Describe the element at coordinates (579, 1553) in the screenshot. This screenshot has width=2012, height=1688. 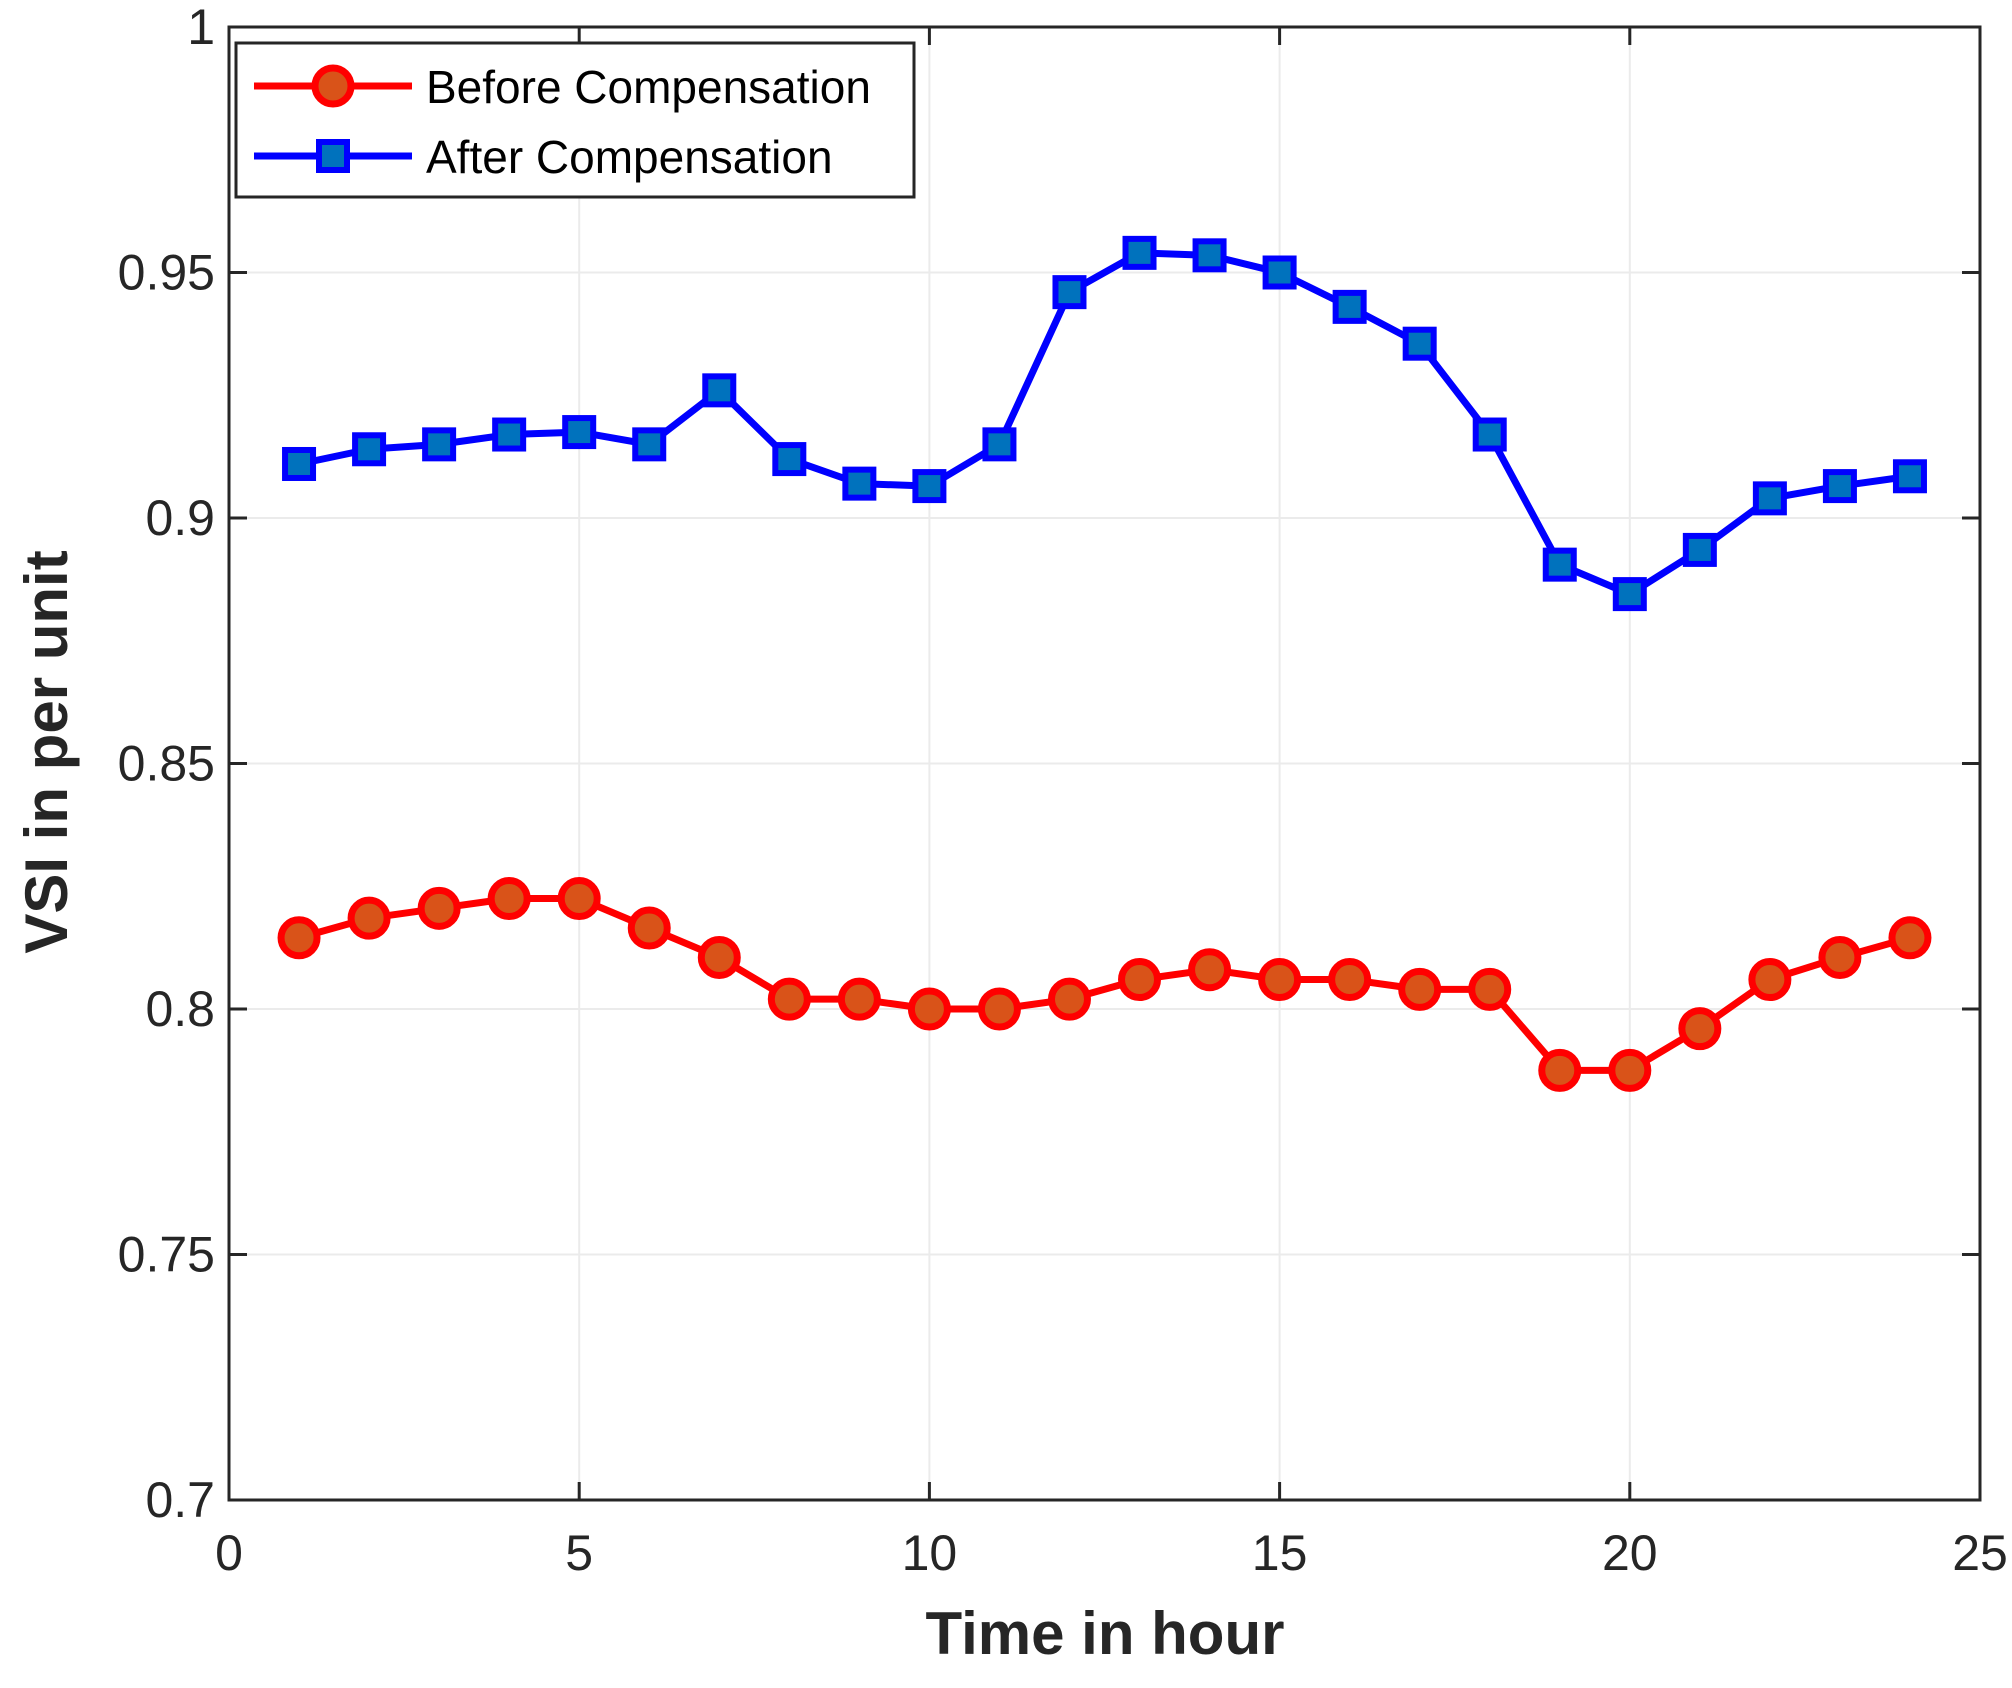
I see `x-tick-label: 5` at that location.